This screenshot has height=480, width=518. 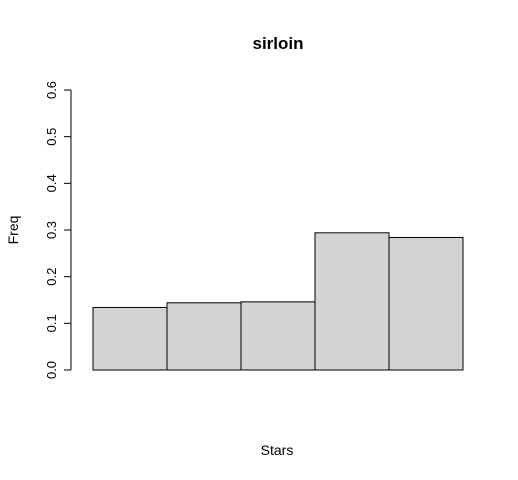 I want to click on y-tick-label: 0.2, so click(x=51, y=277).